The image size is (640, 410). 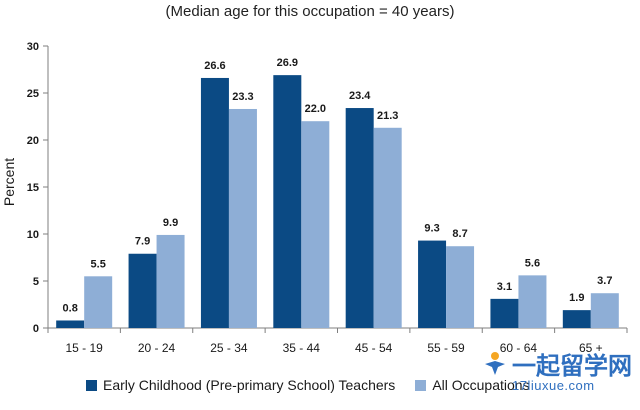 I want to click on data-label: 3.7, so click(x=604, y=281).